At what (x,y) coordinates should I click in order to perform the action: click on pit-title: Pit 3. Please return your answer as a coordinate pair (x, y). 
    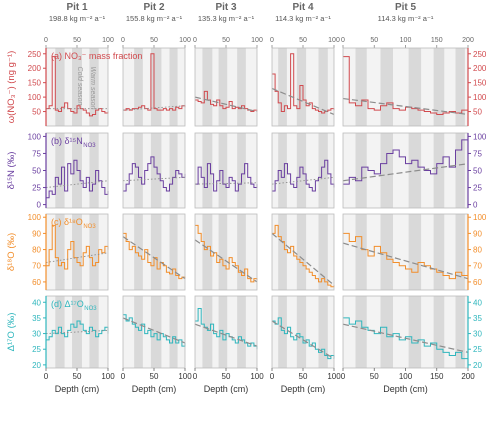
    Looking at the image, I should click on (226, 7).